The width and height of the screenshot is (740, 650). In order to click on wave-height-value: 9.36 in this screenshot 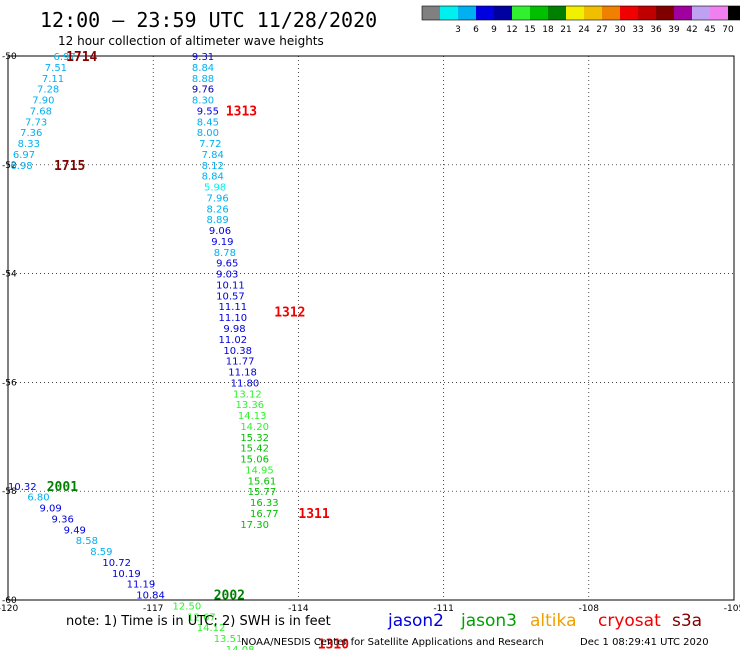, I will do `click(63, 519)`.